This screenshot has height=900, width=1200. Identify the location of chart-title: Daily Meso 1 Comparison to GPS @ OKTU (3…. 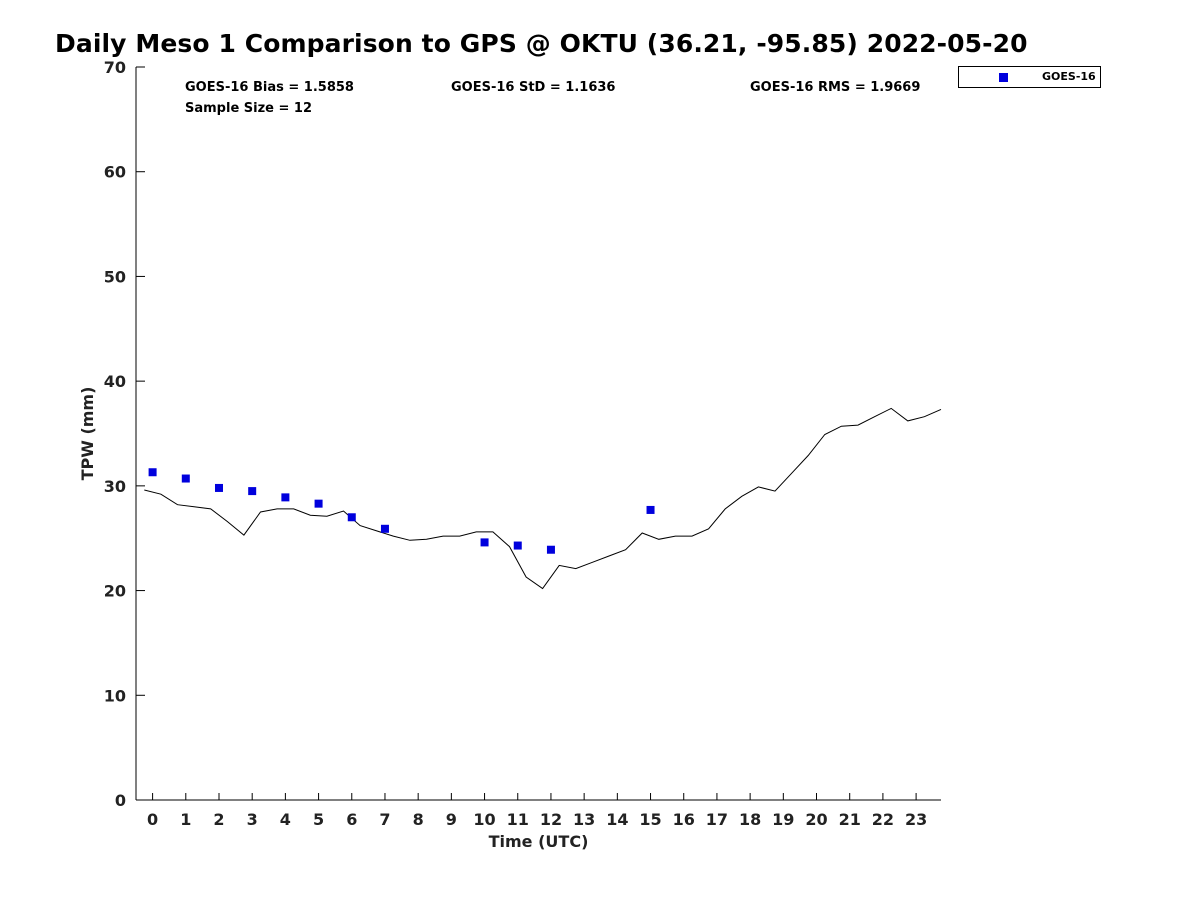
(541, 43).